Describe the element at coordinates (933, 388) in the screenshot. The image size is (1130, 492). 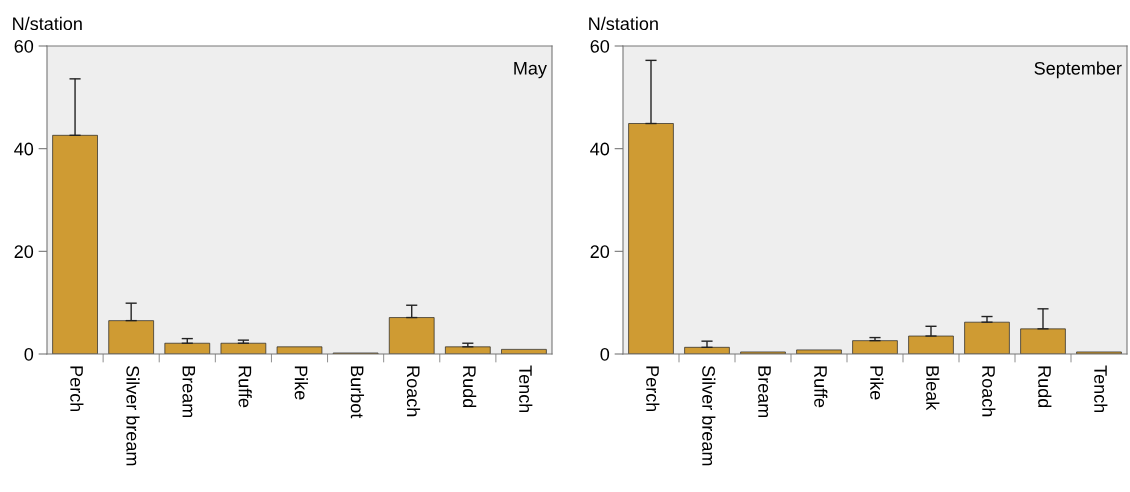
I see `x-tick-label: Bleak` at that location.